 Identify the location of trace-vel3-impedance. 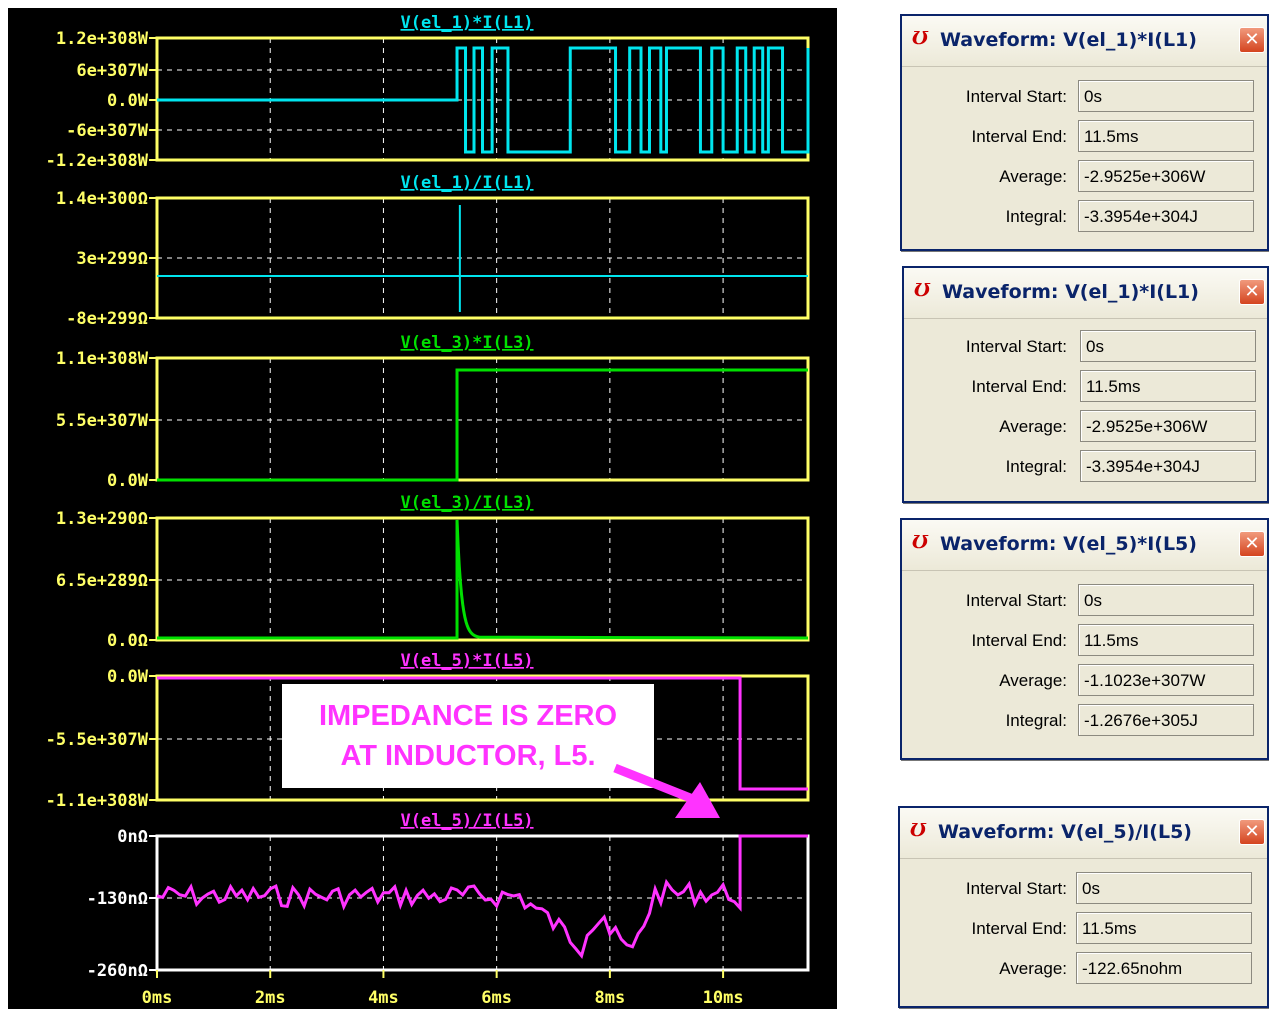
(483, 579).